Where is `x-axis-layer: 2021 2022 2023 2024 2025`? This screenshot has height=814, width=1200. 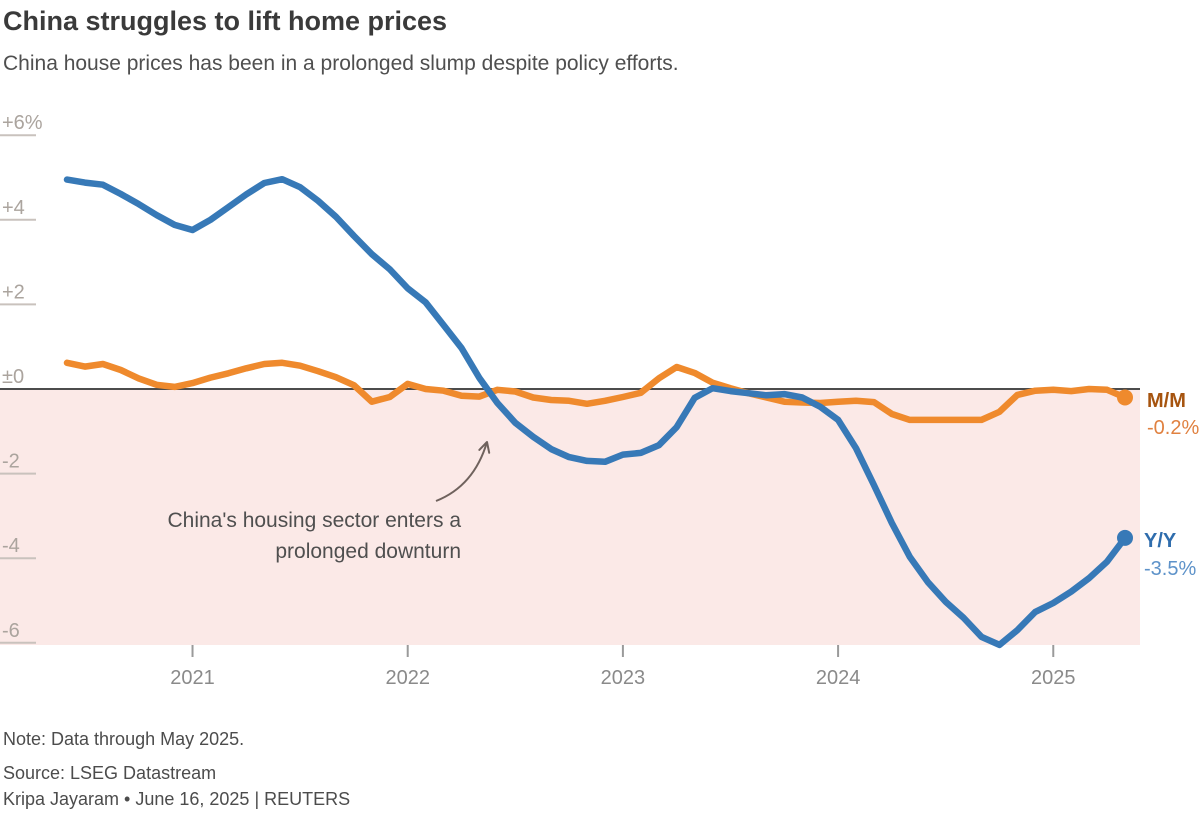
x-axis-layer: 2021 2022 2023 2024 2025 is located at coordinates (623, 667).